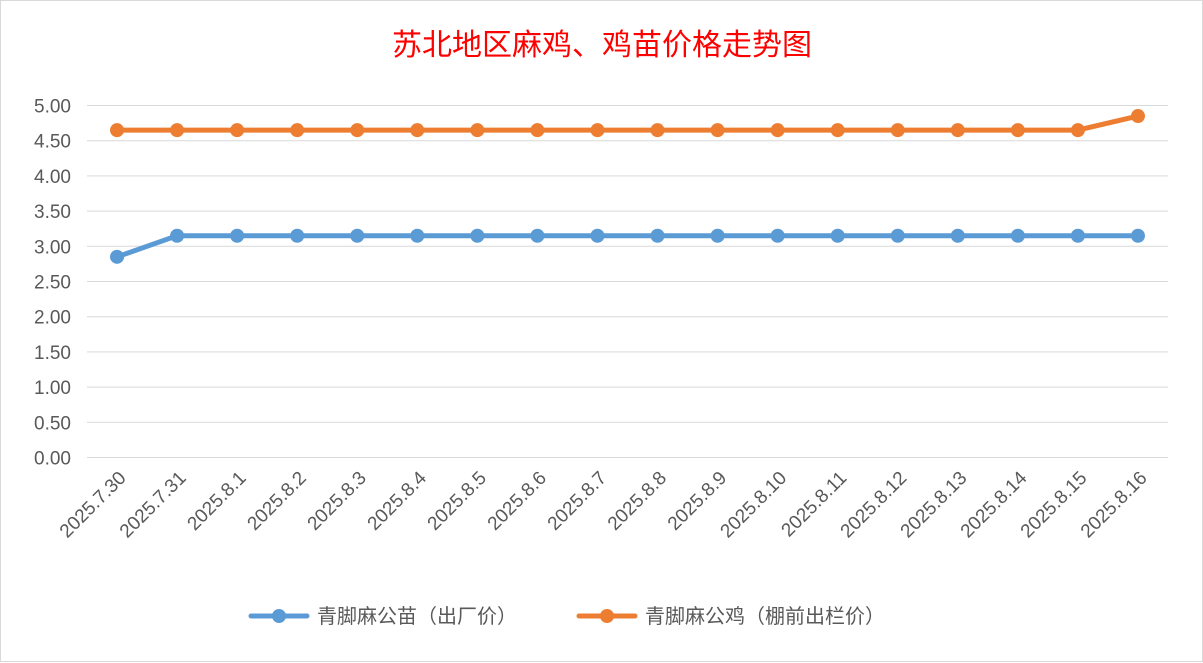 The image size is (1203, 663). I want to click on legend-item: 青脚麻公鸡（棚前出栏价）, so click(730, 616).